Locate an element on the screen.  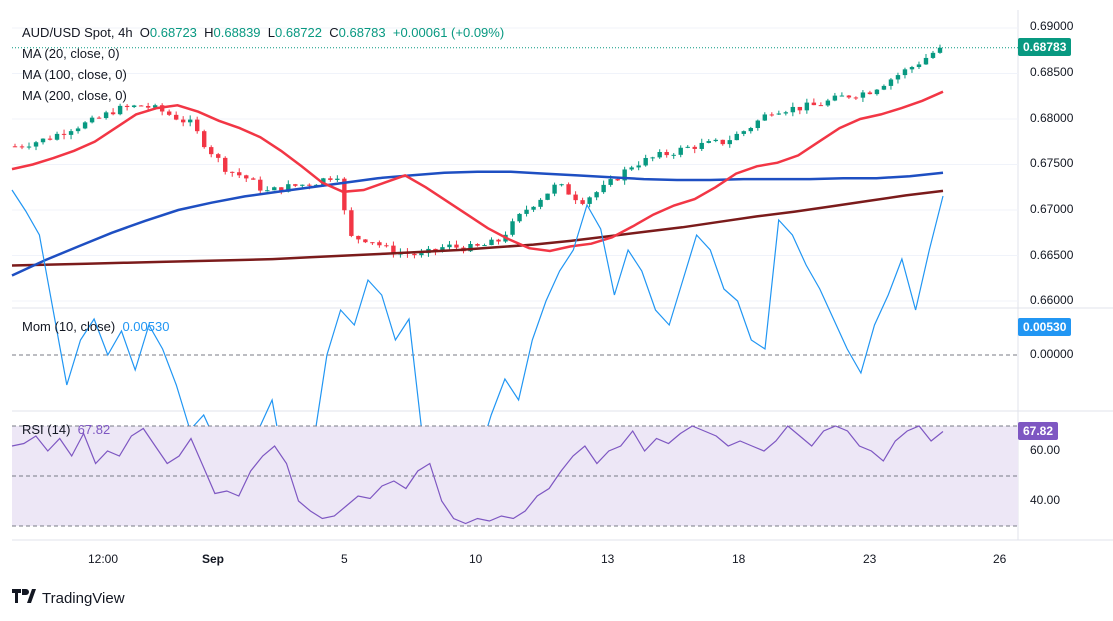
rsi-label: RSI (14) is located at coordinates (46, 429).